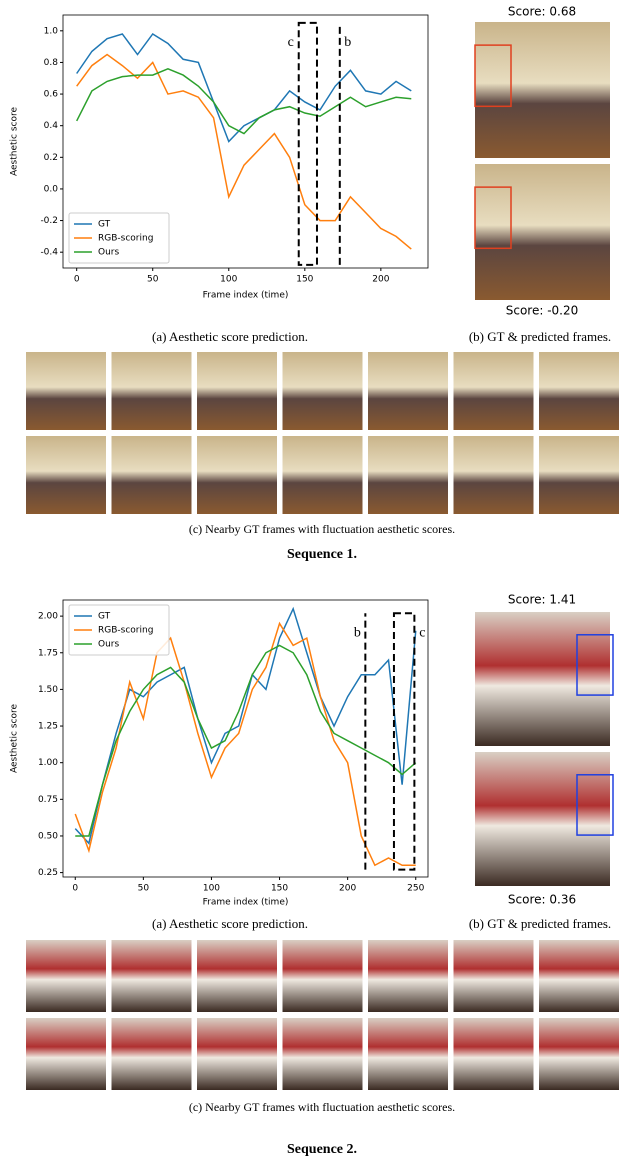  What do you see at coordinates (322, 554) in the screenshot?
I see `sequence-label: Sequence 1.` at bounding box center [322, 554].